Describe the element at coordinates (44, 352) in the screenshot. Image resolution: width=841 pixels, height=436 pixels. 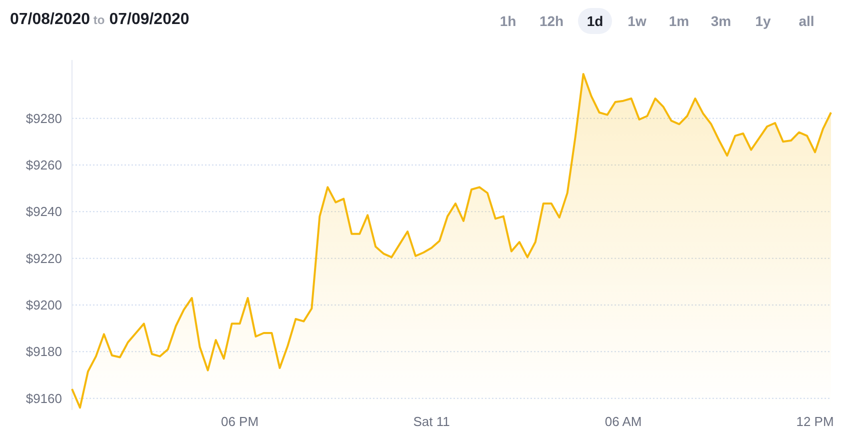
I see `y-tick-label: $9180` at that location.